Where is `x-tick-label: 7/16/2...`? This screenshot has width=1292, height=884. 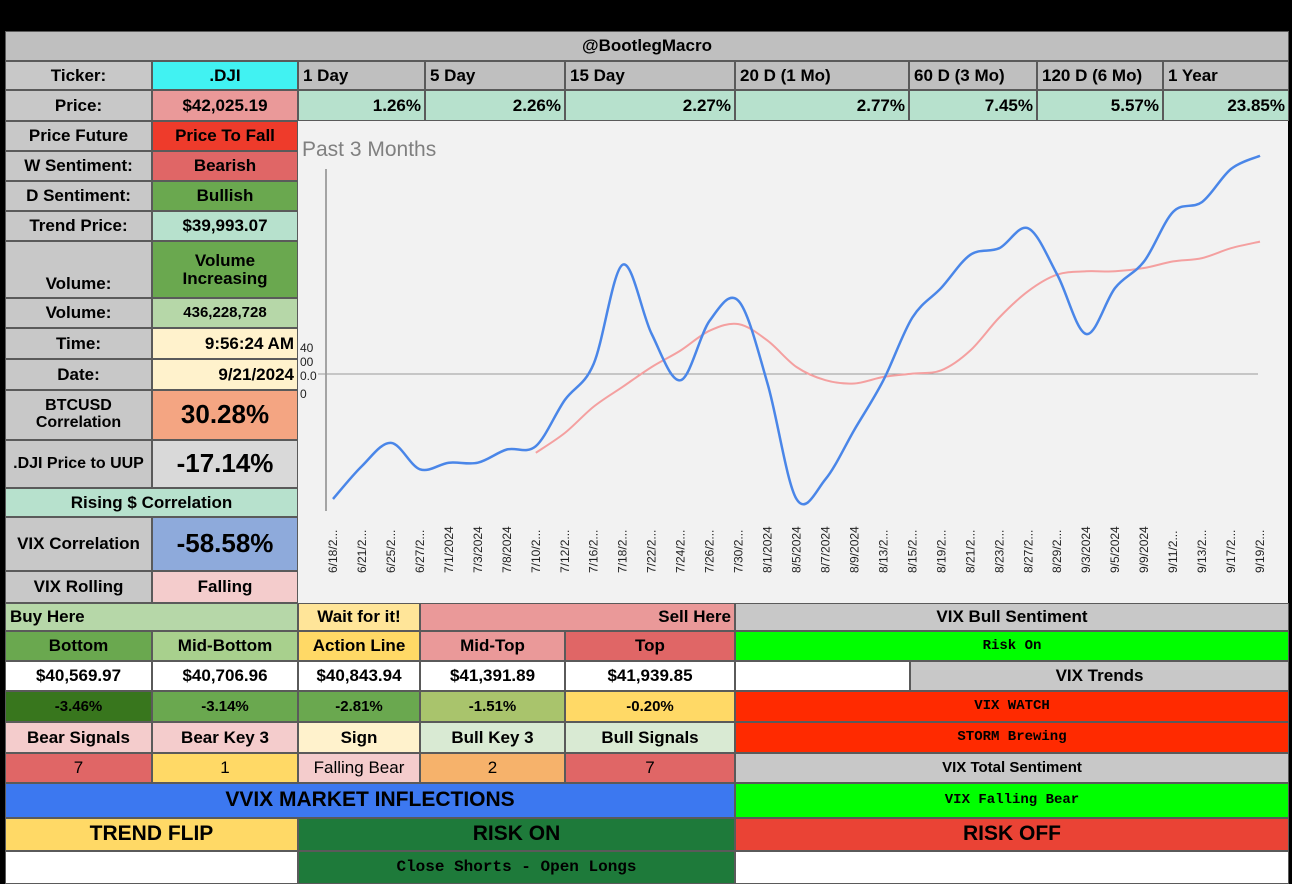
x-tick-label: 7/16/2... is located at coordinates (594, 551).